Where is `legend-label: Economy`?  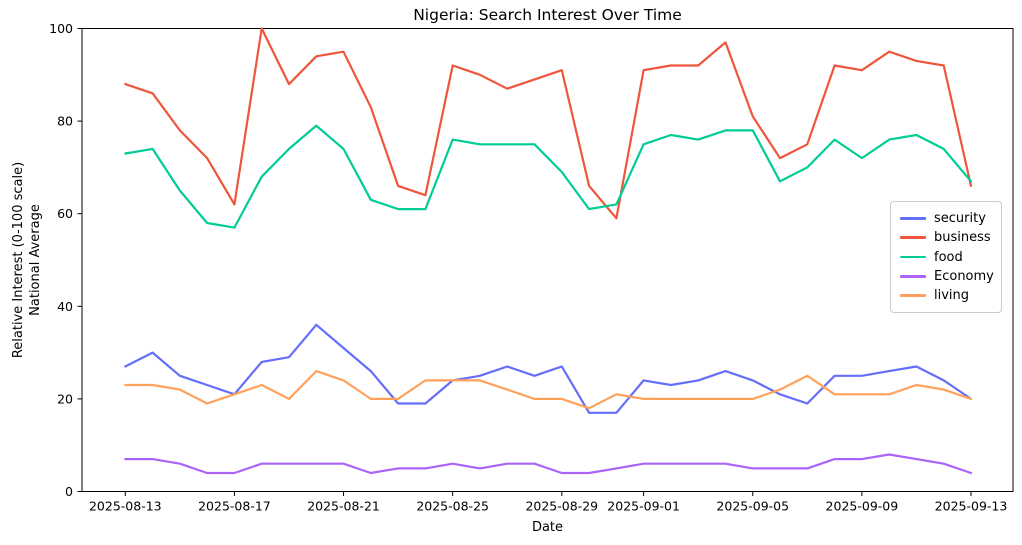
legend-label: Economy is located at coordinates (964, 276).